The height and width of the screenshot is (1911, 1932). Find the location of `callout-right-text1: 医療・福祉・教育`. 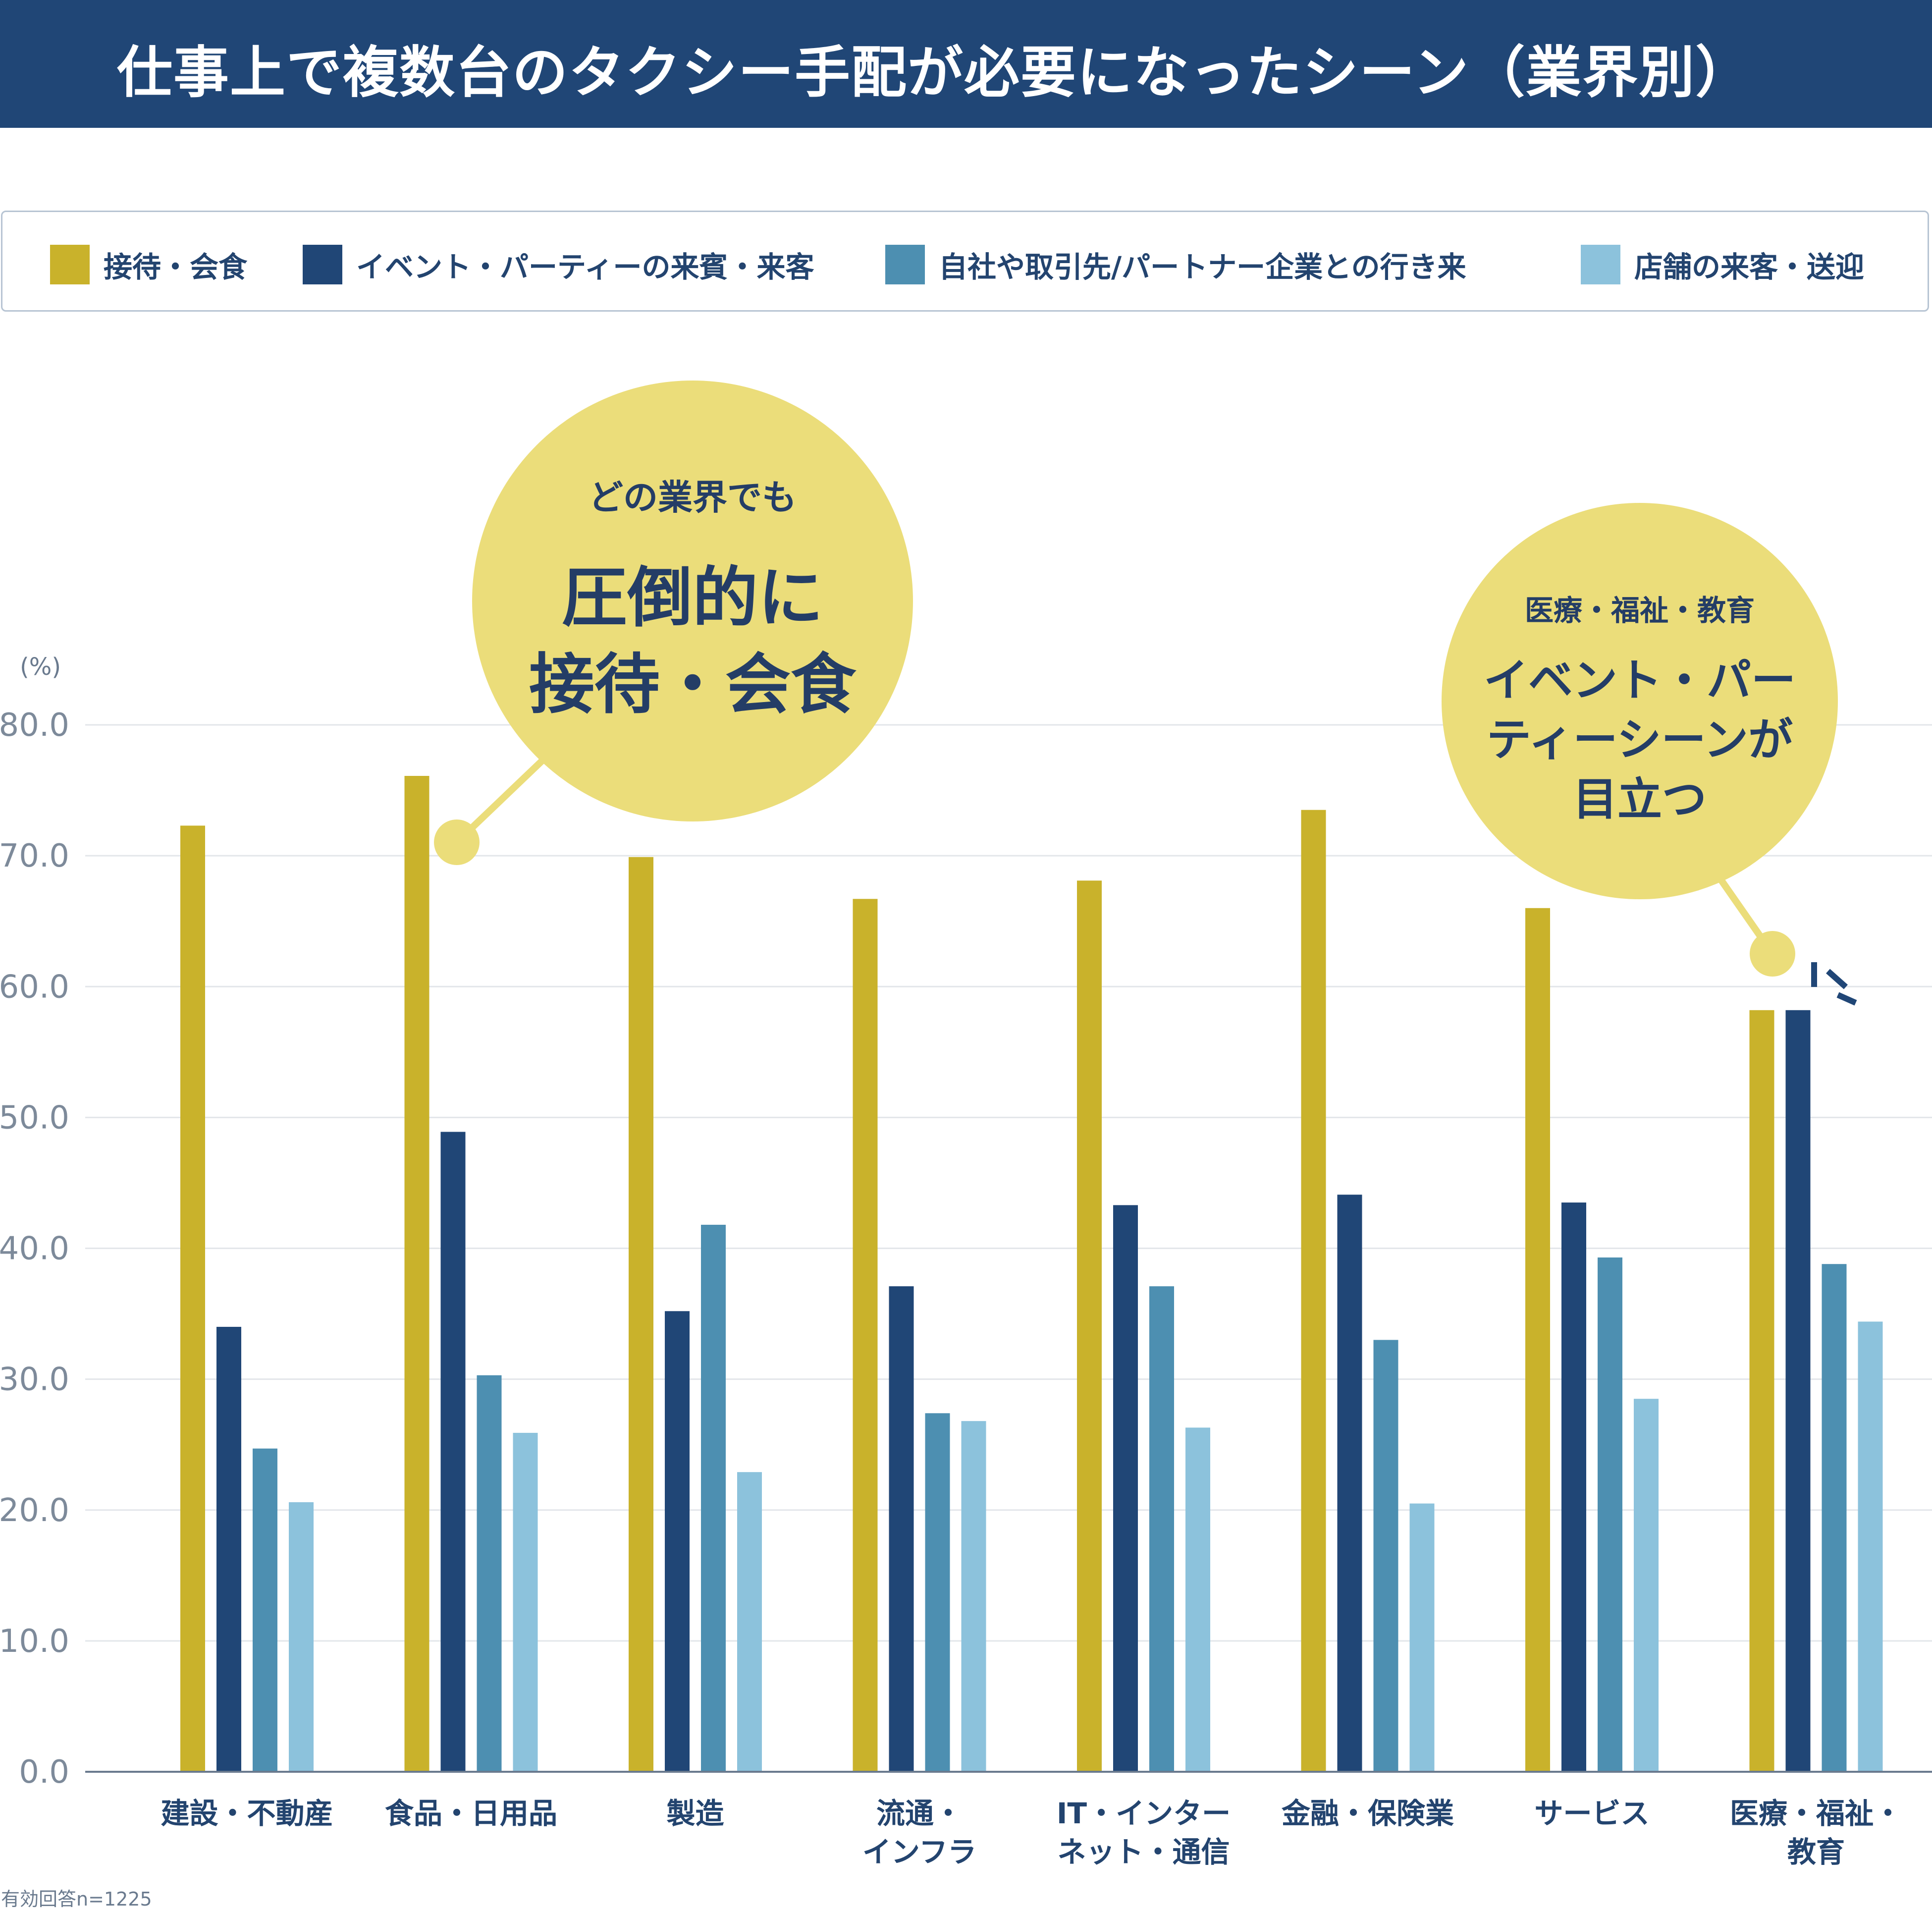

callout-right-text1: 医療・福祉・教育 is located at coordinates (1639, 610).